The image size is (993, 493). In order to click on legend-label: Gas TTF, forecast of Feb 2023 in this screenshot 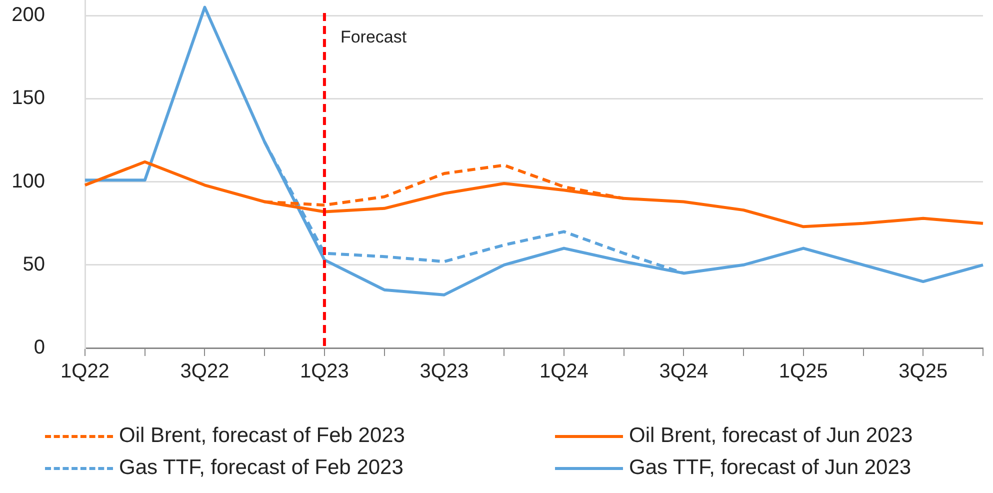, I will do `click(261, 468)`.